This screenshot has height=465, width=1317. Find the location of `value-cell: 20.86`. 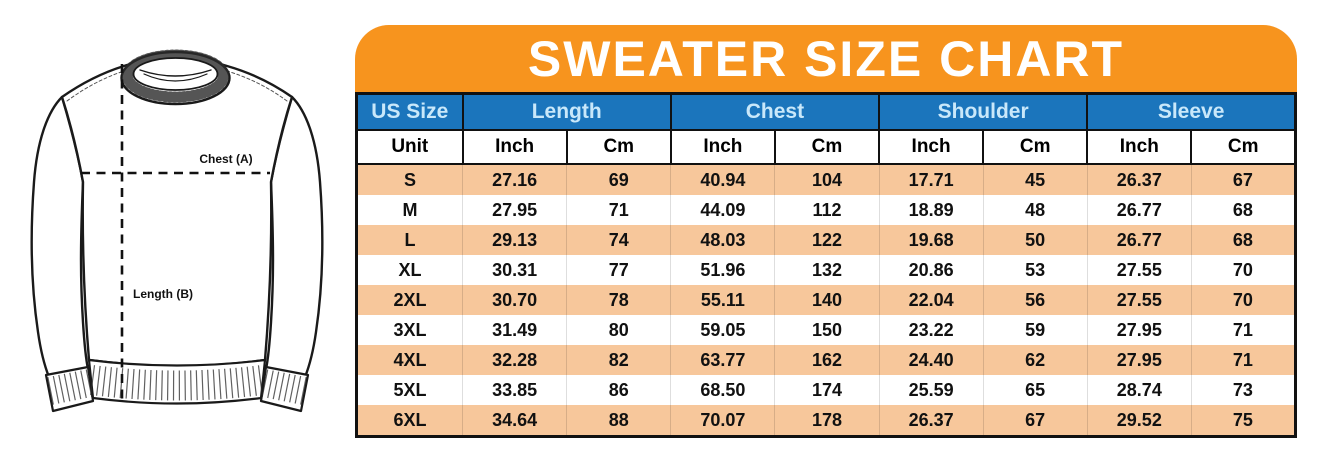

value-cell: 20.86 is located at coordinates (931, 270).